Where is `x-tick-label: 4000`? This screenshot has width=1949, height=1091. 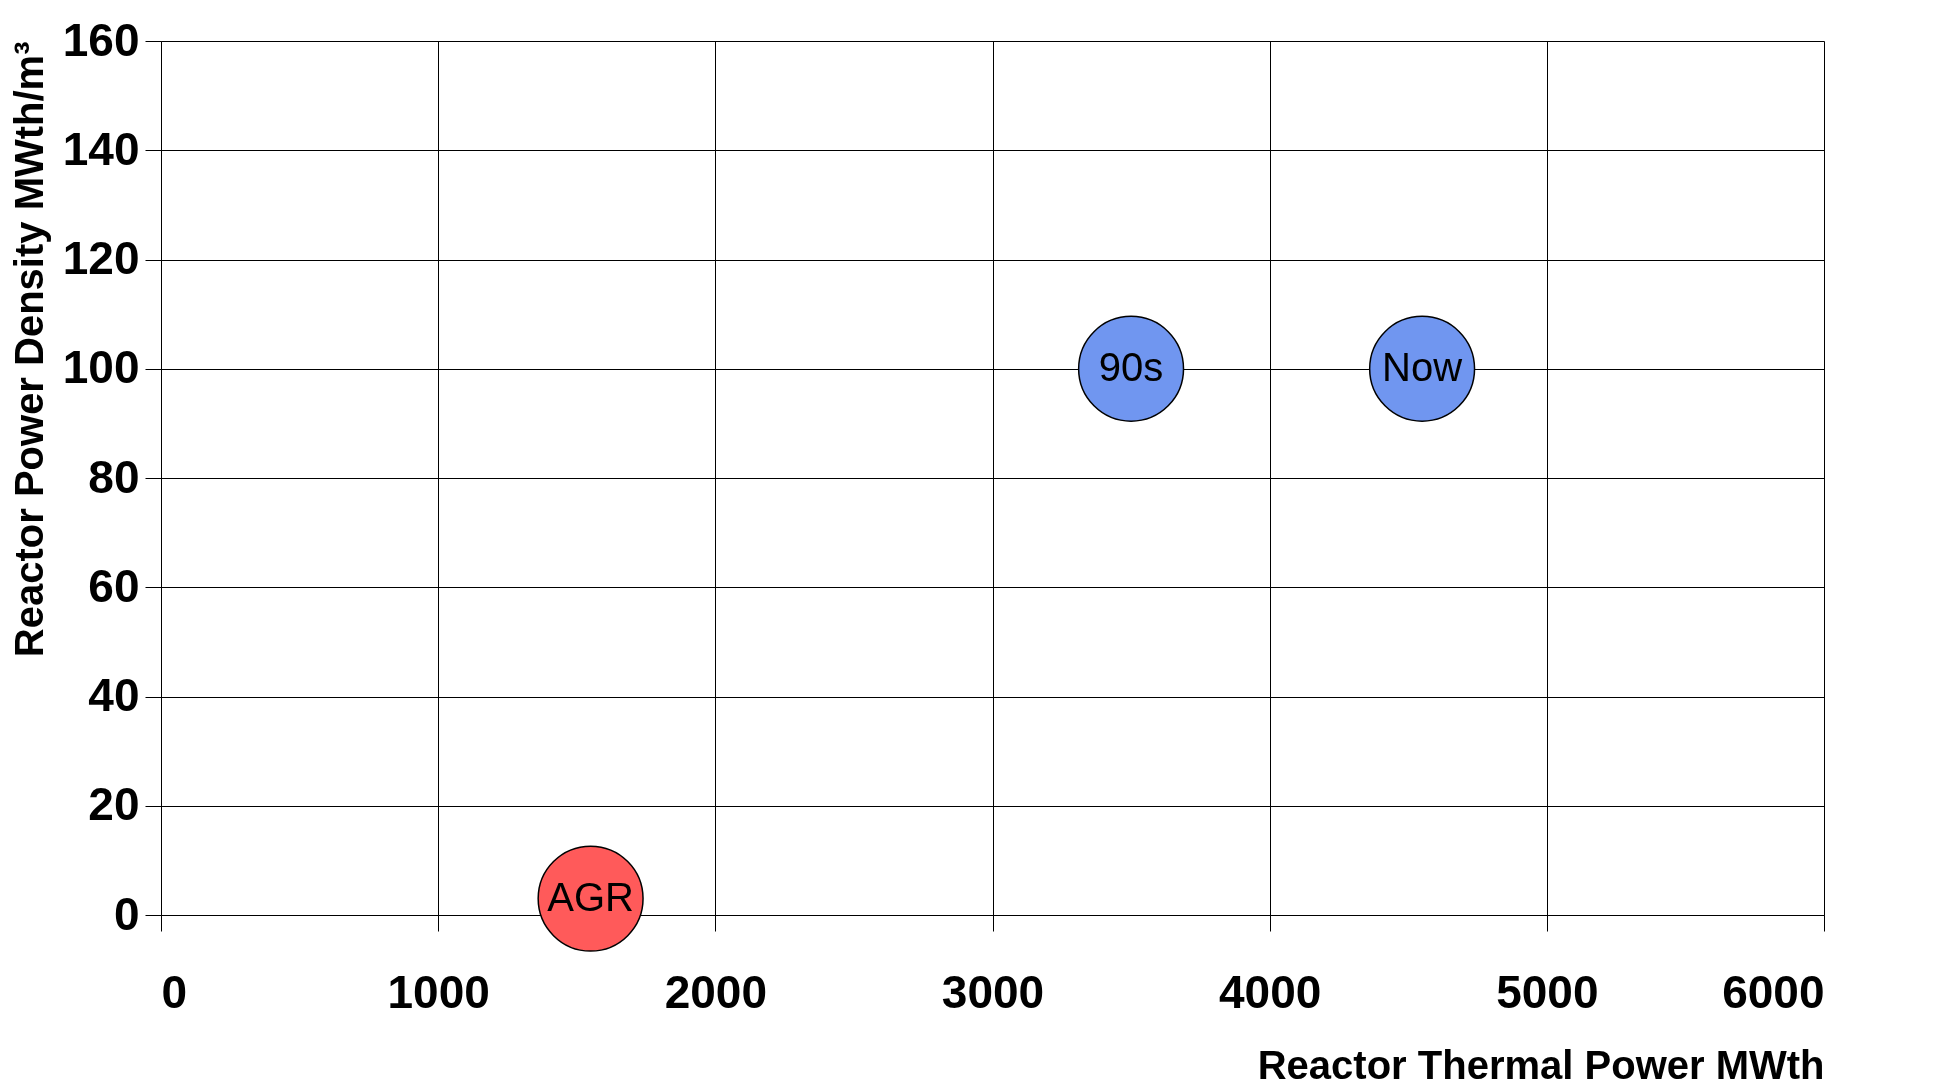
x-tick-label: 4000 is located at coordinates (1270, 991).